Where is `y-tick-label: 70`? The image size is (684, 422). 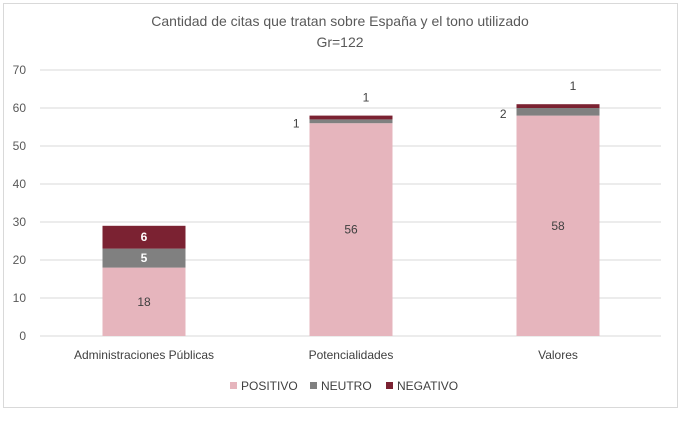 y-tick-label: 70 is located at coordinates (20, 70).